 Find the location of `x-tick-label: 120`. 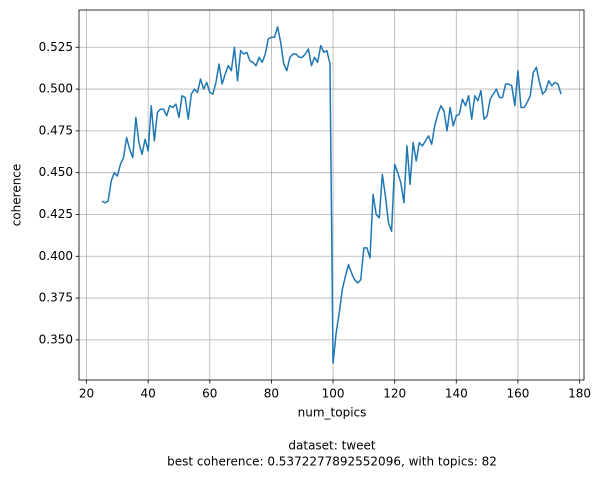

x-tick-label: 120 is located at coordinates (394, 394).